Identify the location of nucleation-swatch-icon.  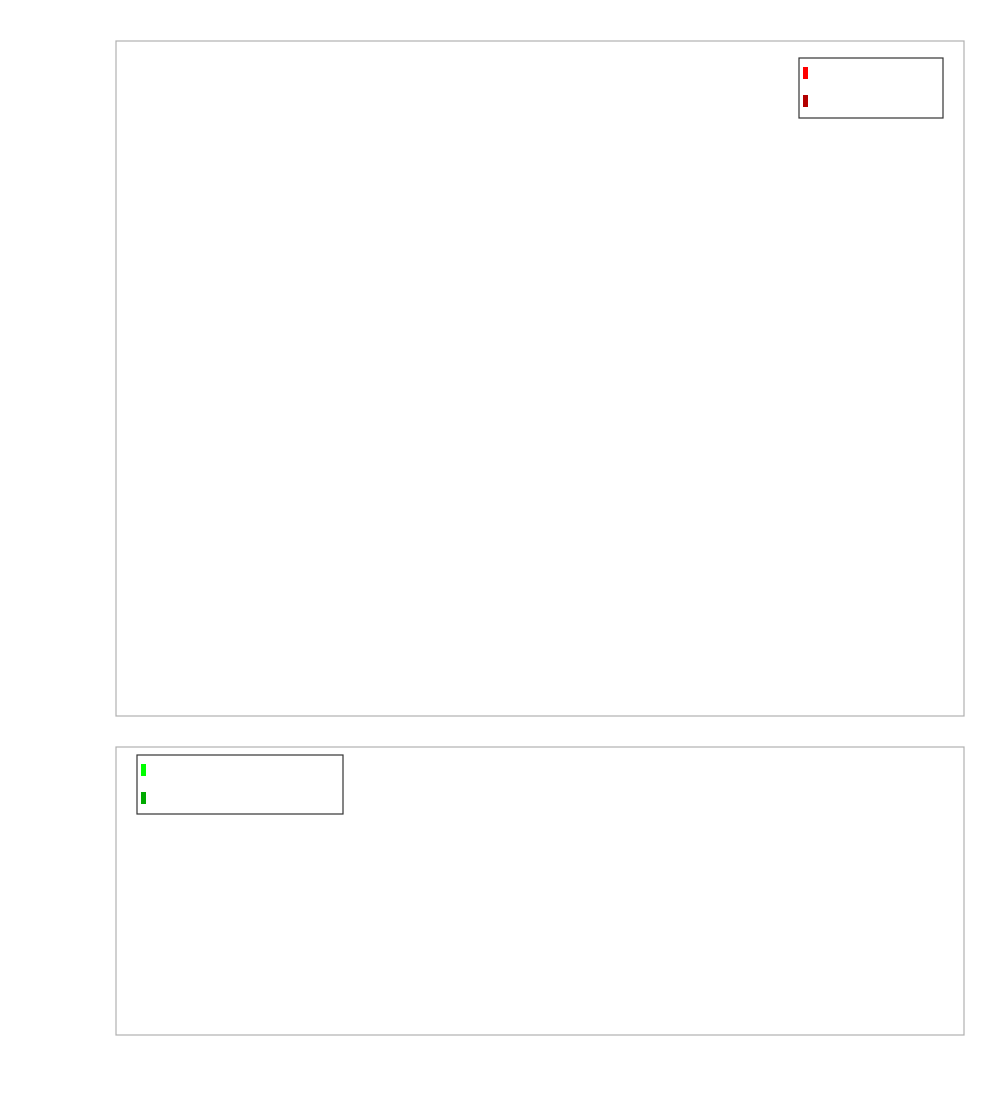
(805, 101).